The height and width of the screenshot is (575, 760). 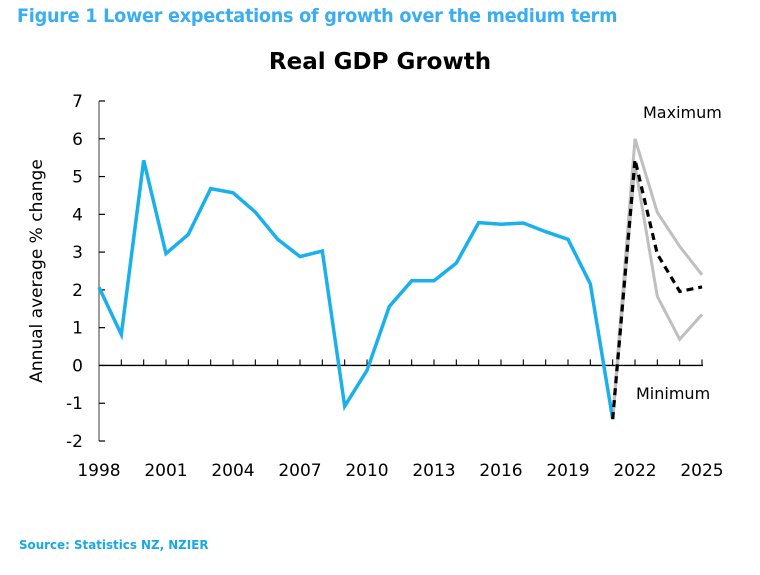 I want to click on x-tick-label: 2007, so click(x=299, y=471).